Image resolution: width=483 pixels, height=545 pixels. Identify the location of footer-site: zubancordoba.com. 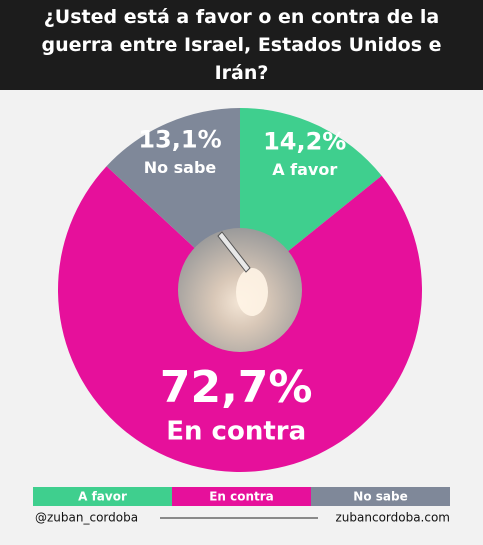
(392, 518).